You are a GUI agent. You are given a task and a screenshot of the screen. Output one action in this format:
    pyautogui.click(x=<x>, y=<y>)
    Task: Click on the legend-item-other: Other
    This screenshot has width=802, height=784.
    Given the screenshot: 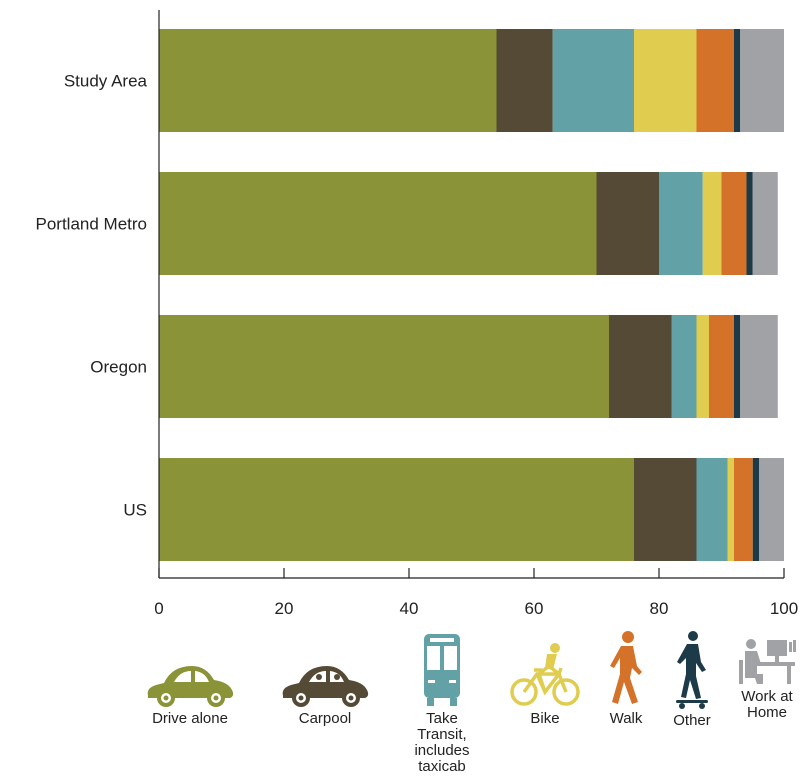 What is the action you would take?
    pyautogui.click(x=692, y=679)
    